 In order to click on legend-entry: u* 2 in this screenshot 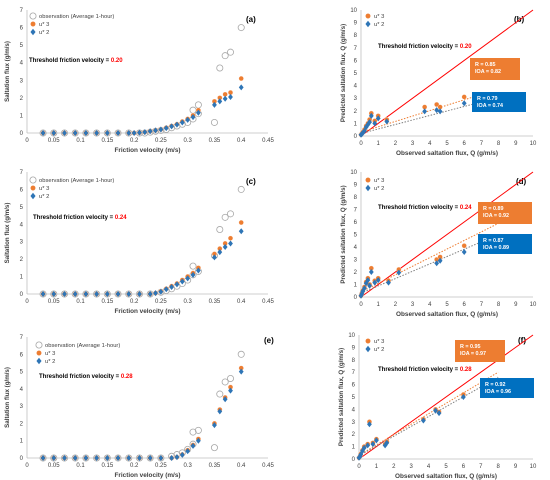, I will do `click(379, 189)`.